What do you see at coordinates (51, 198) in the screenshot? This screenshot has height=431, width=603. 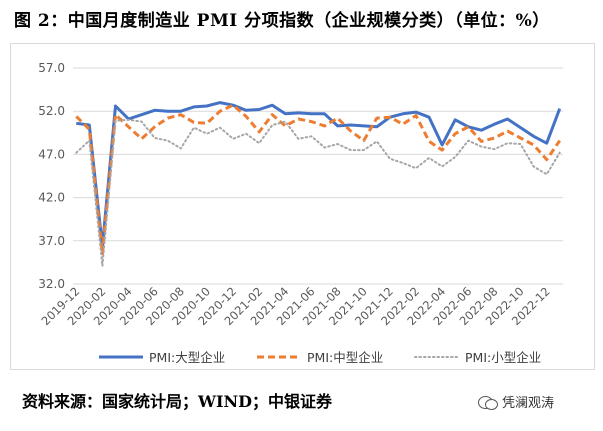 I see `y-tick-label: 42.0` at bounding box center [51, 198].